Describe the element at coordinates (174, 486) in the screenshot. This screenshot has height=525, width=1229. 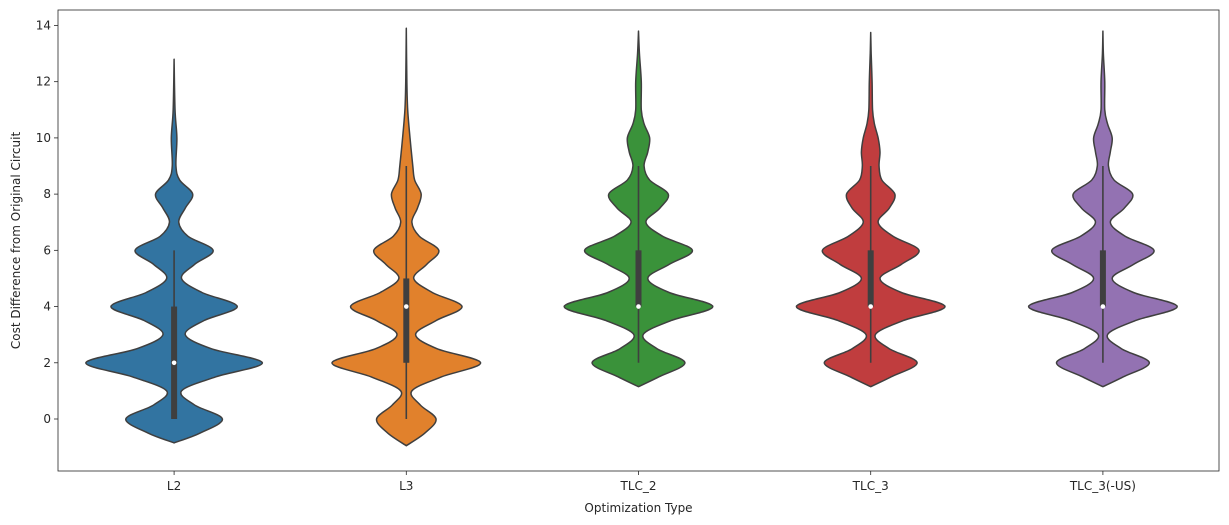
I see `x-tick-label-L2: L2` at that location.